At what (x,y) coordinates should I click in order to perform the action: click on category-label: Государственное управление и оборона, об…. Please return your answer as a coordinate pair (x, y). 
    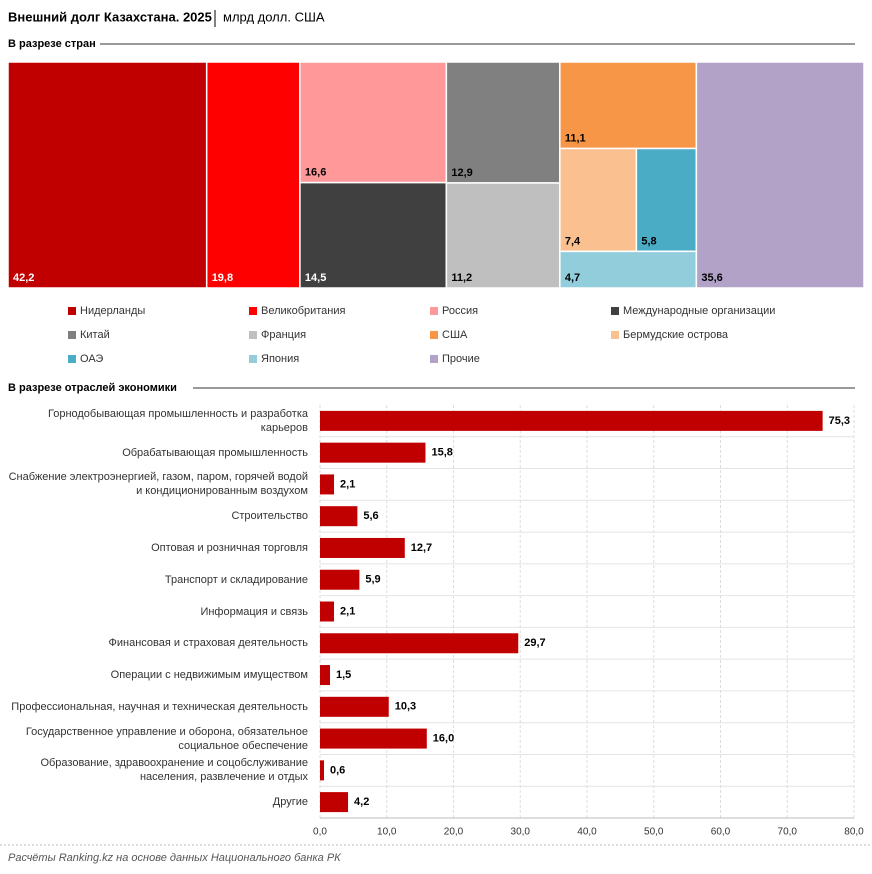
    Looking at the image, I should click on (166, 738).